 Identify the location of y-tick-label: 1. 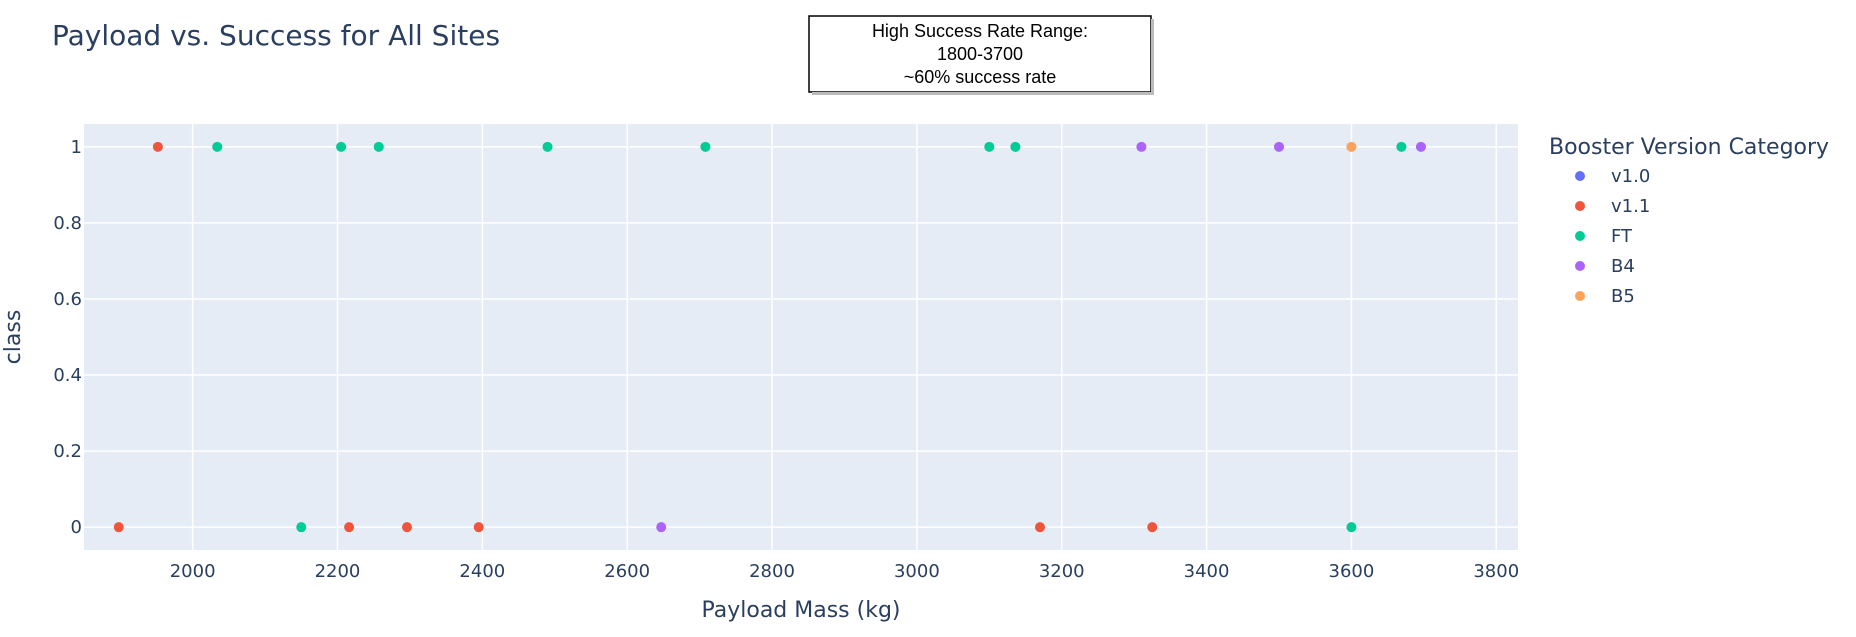
(76, 147).